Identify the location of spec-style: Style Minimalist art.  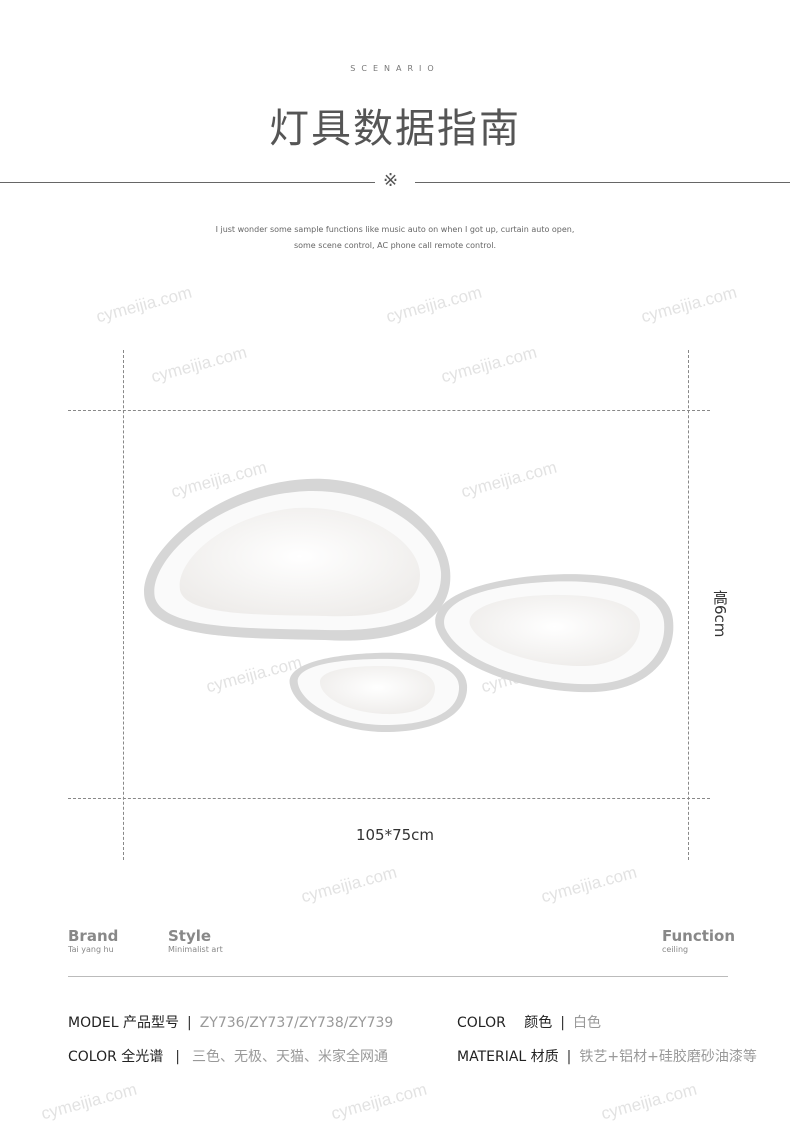
(195, 940).